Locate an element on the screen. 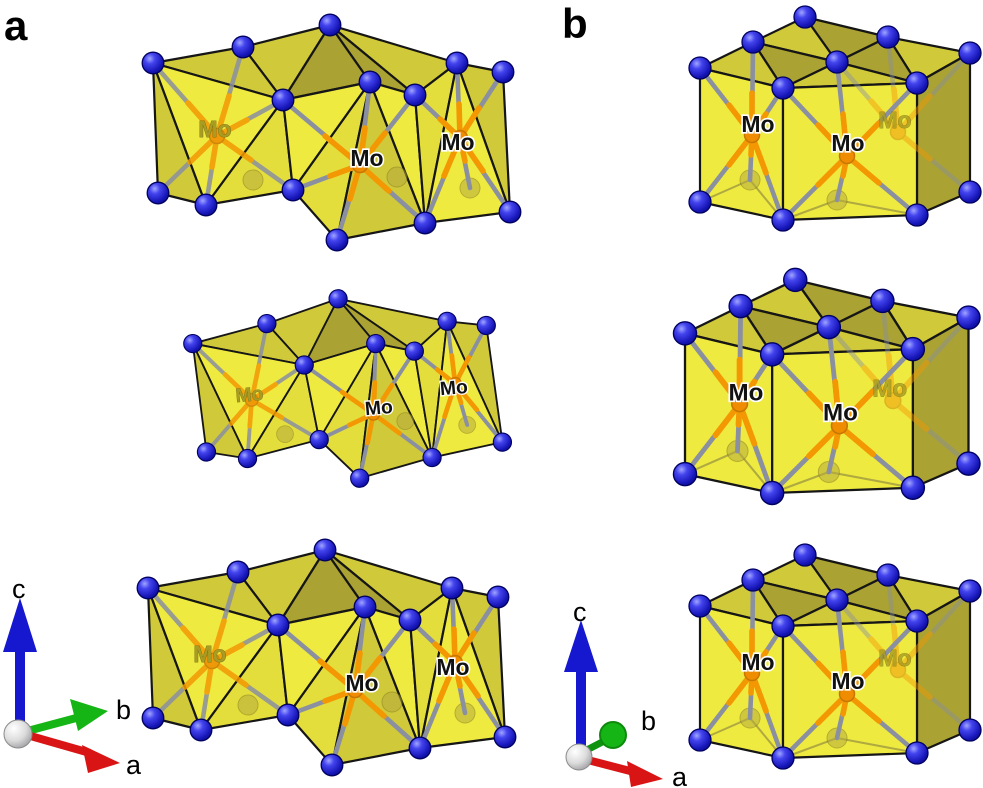 The image size is (983, 788). axis-b-cone-icon is located at coordinates (613, 735).